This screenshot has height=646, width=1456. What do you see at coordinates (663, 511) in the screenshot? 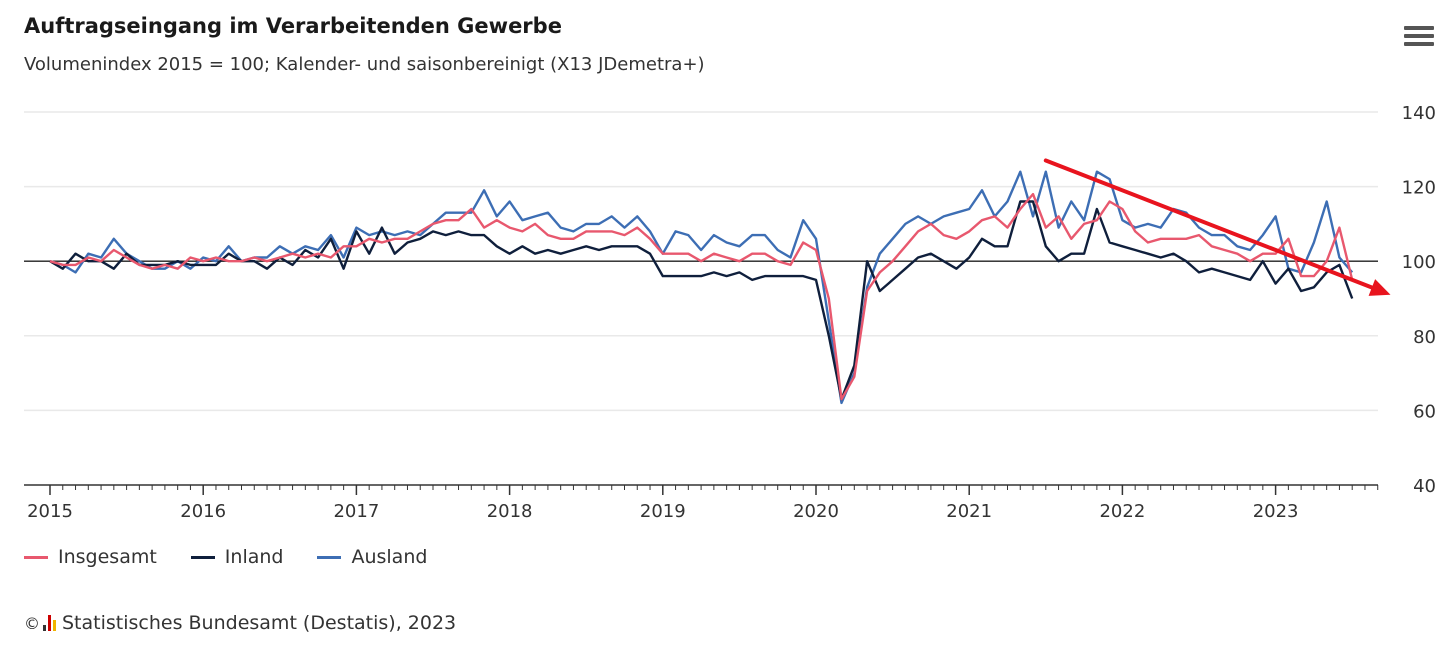
I see `x-tick-label: 2019` at bounding box center [663, 511].